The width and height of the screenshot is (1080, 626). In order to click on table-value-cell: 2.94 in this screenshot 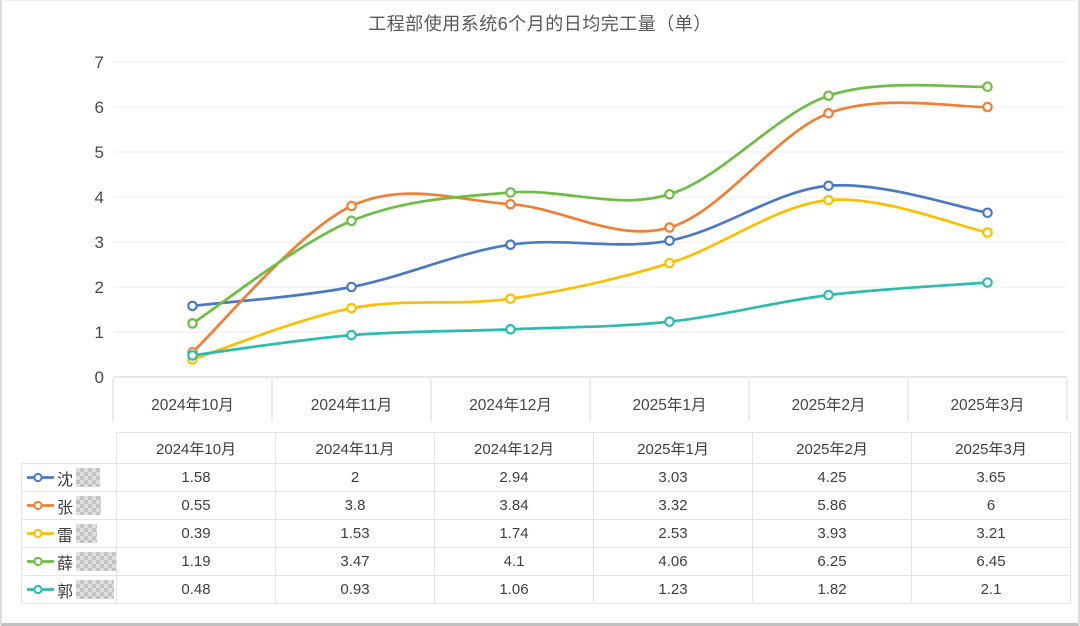, I will do `click(514, 477)`.